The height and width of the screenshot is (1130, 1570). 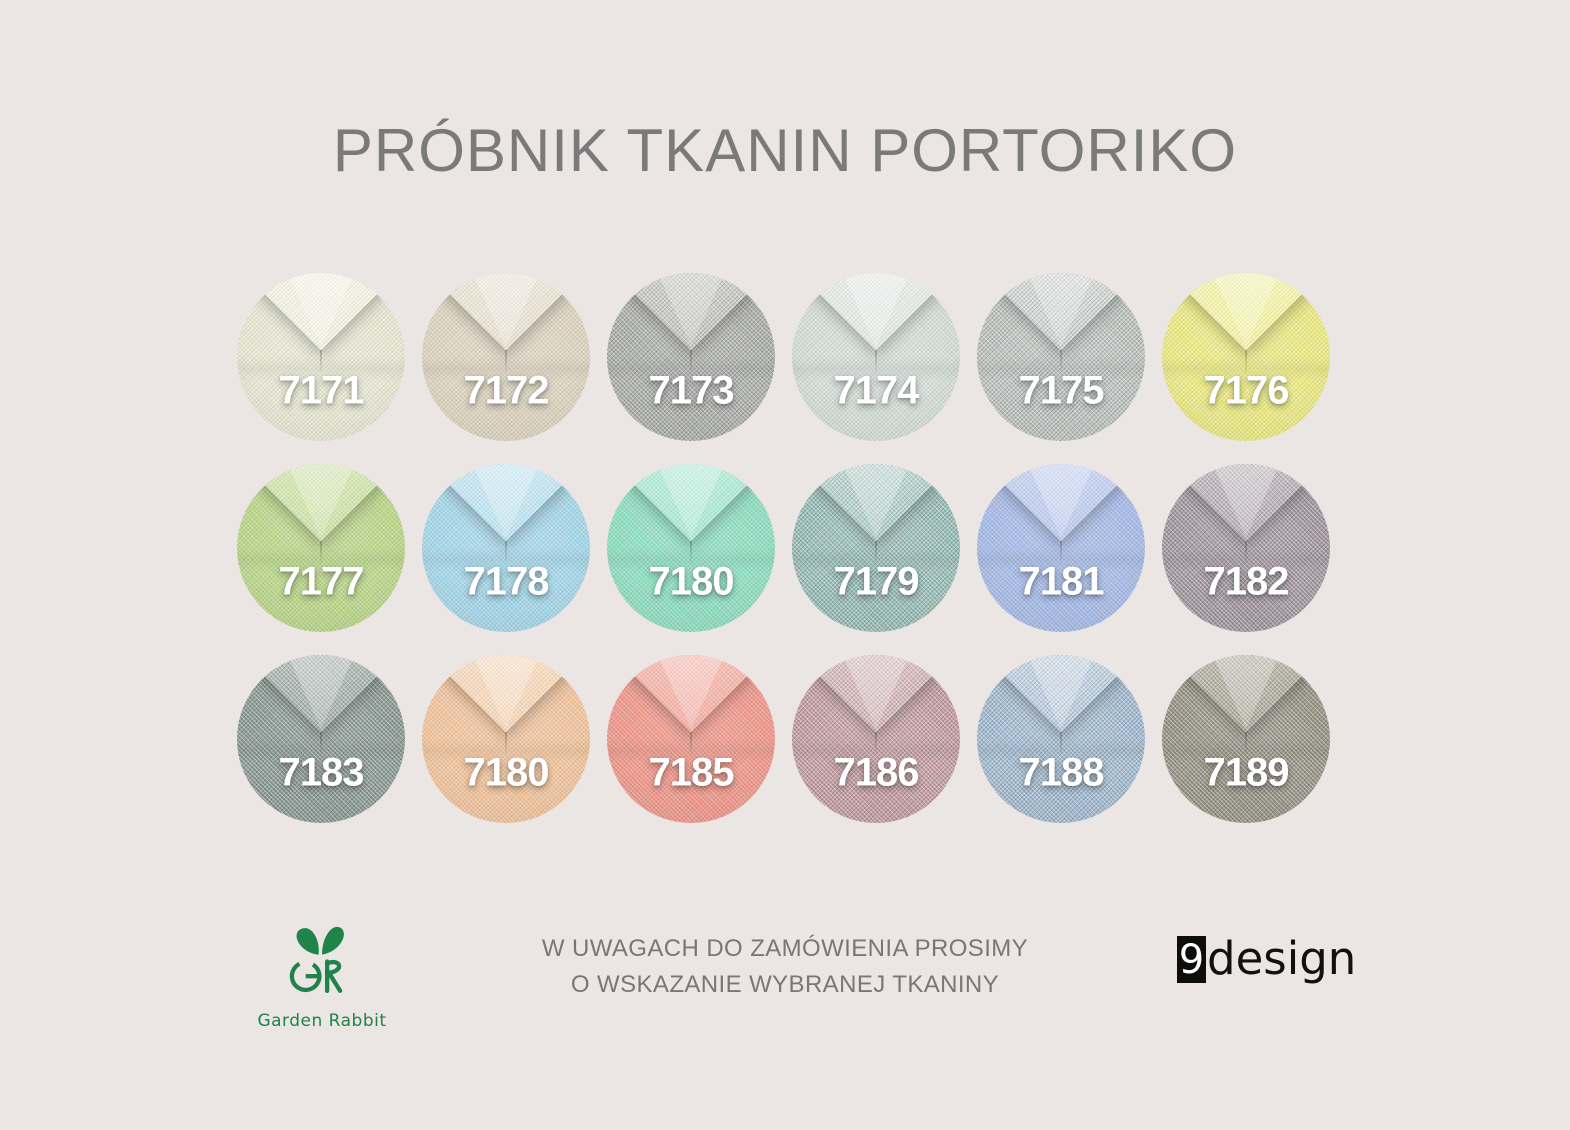 What do you see at coordinates (1246, 772) in the screenshot?
I see `fabric-code: 7189` at bounding box center [1246, 772].